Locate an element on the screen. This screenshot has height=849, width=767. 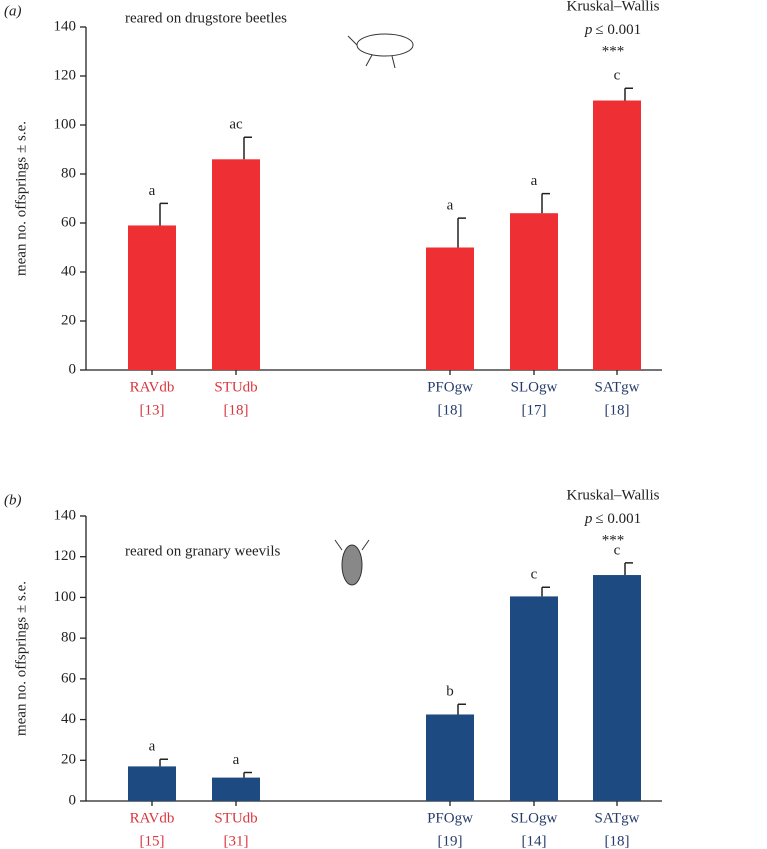
sample-size: [17] is located at coordinates (534, 410).